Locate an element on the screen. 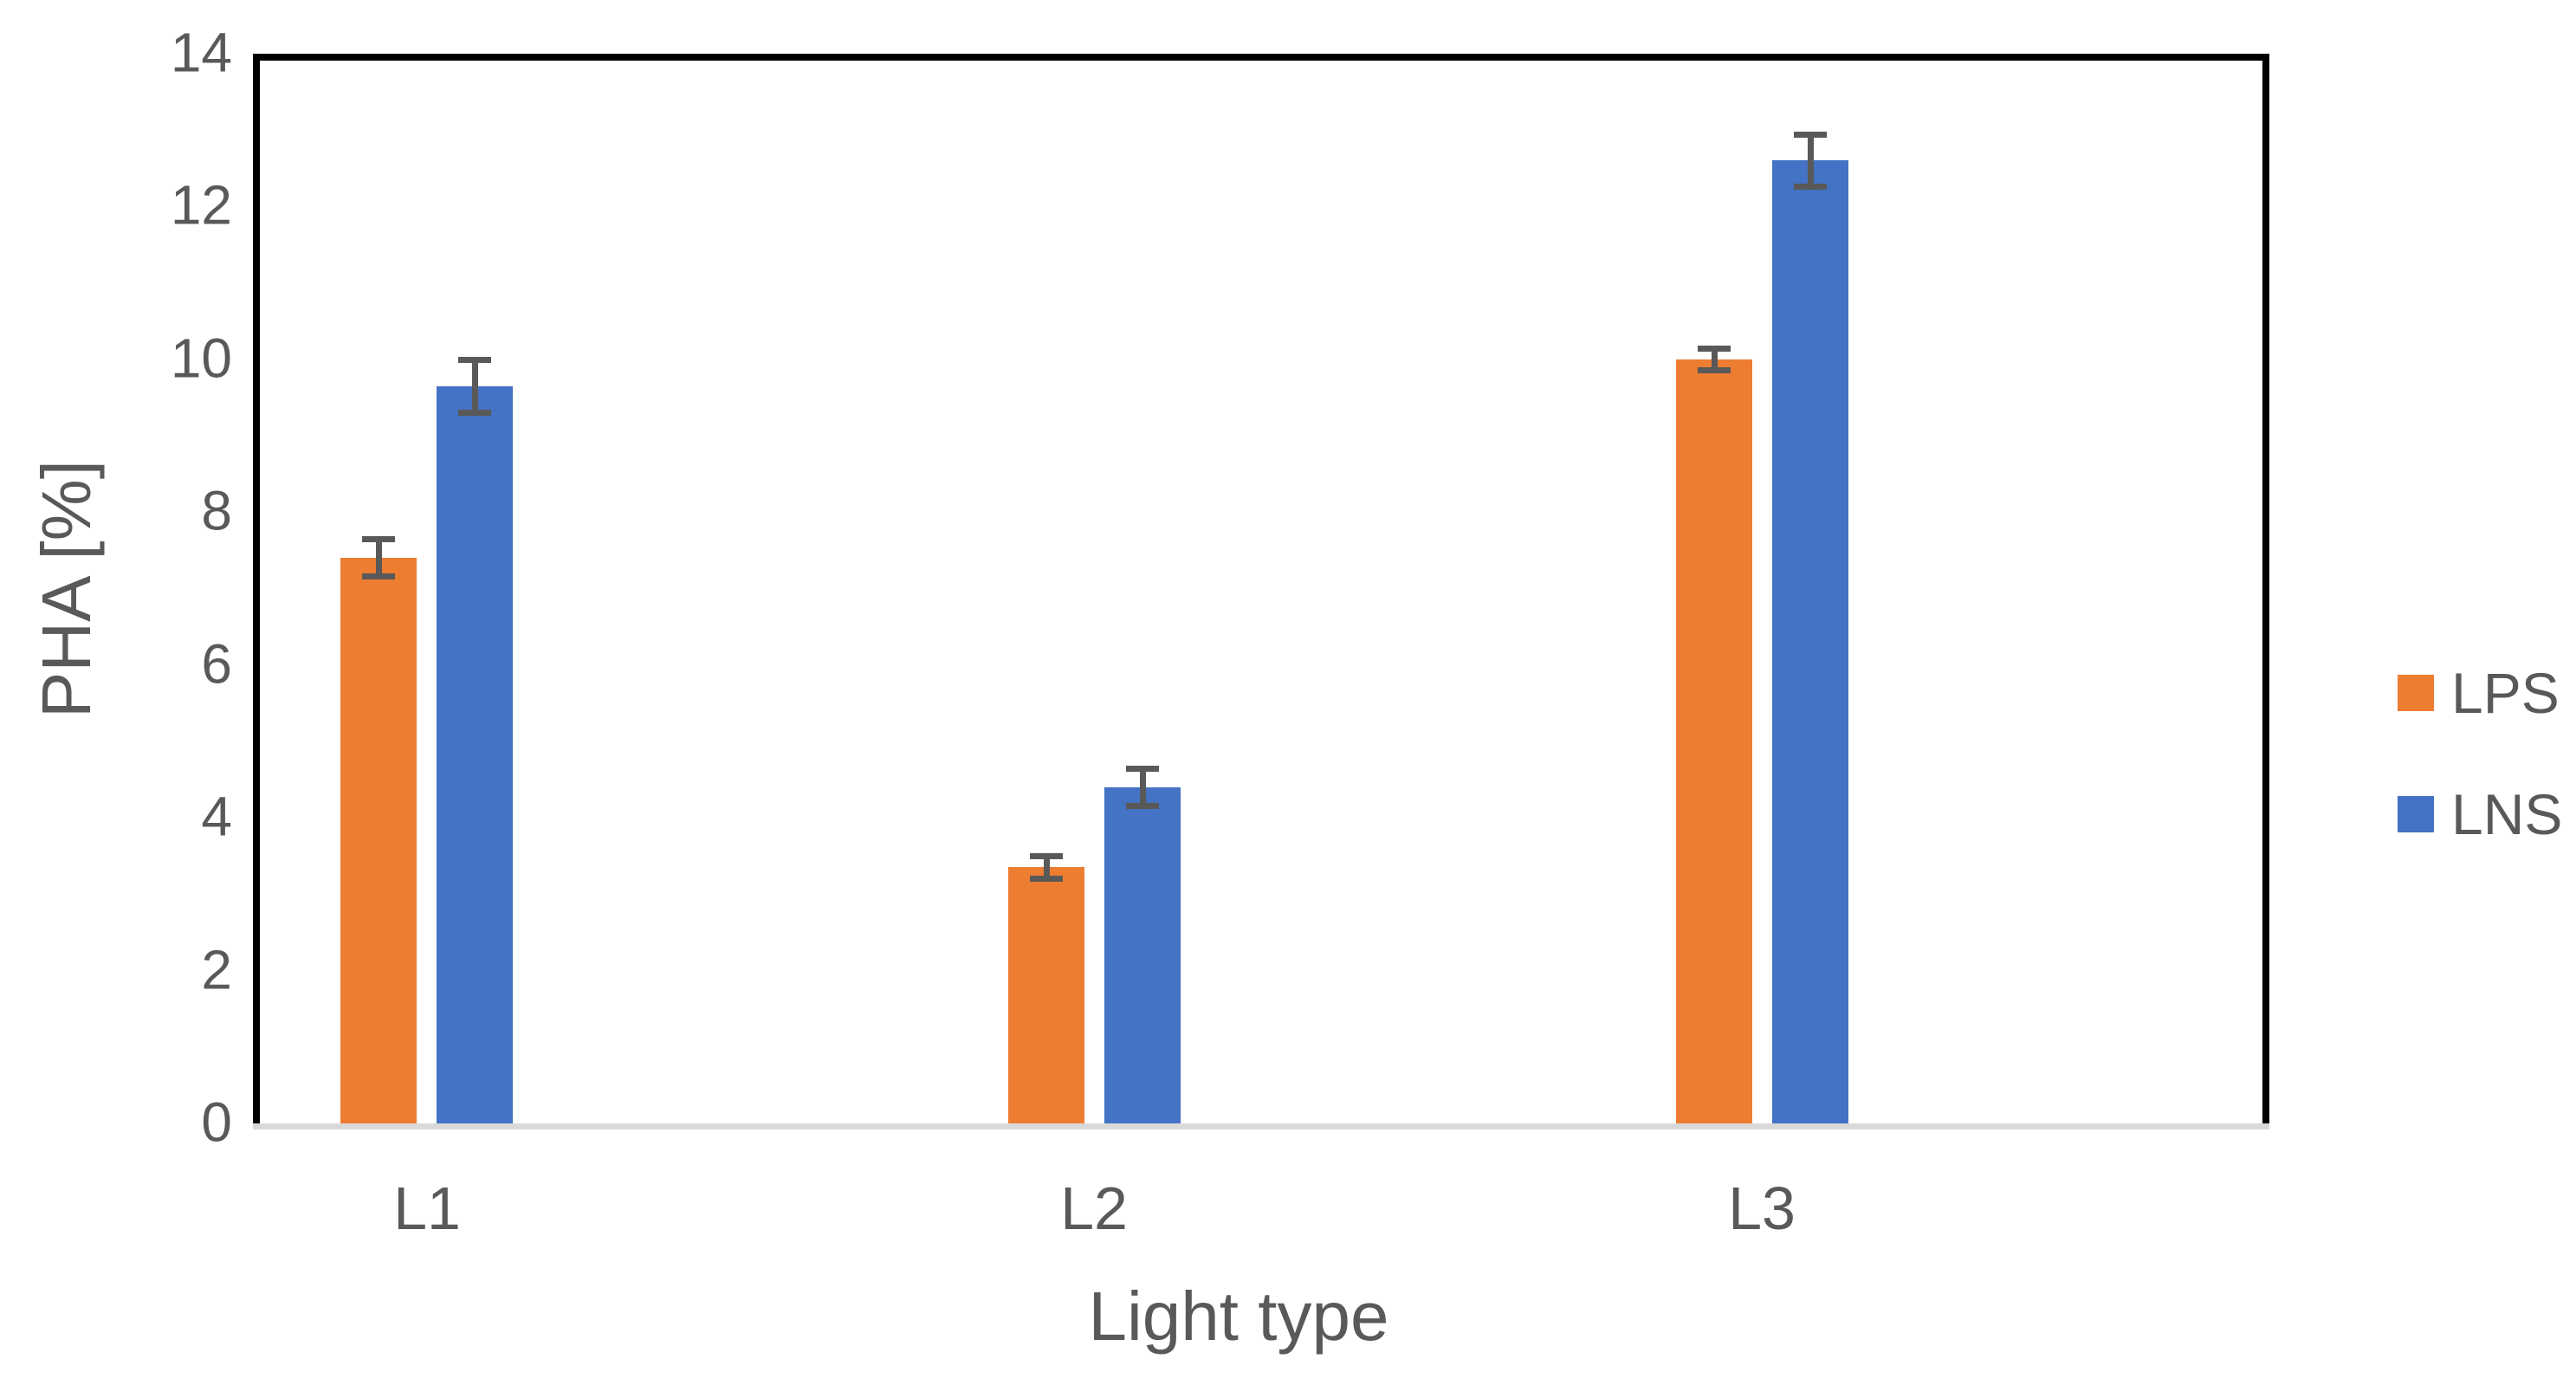 The image size is (2576, 1385). legend-item-LPS: LPS is located at coordinates (2480, 693).